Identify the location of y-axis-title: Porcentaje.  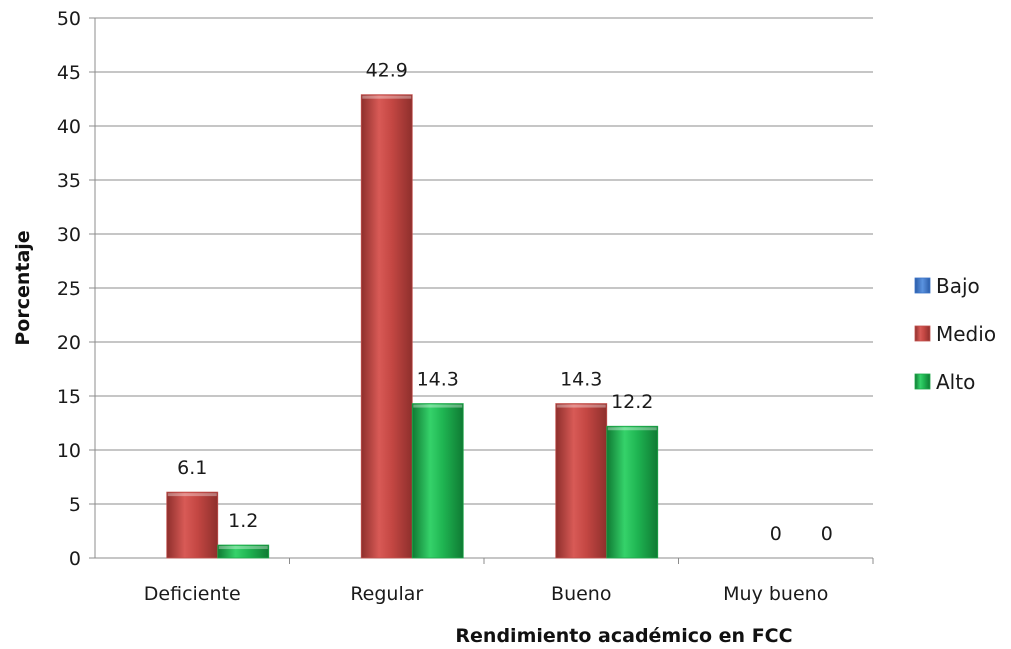
(23, 287).